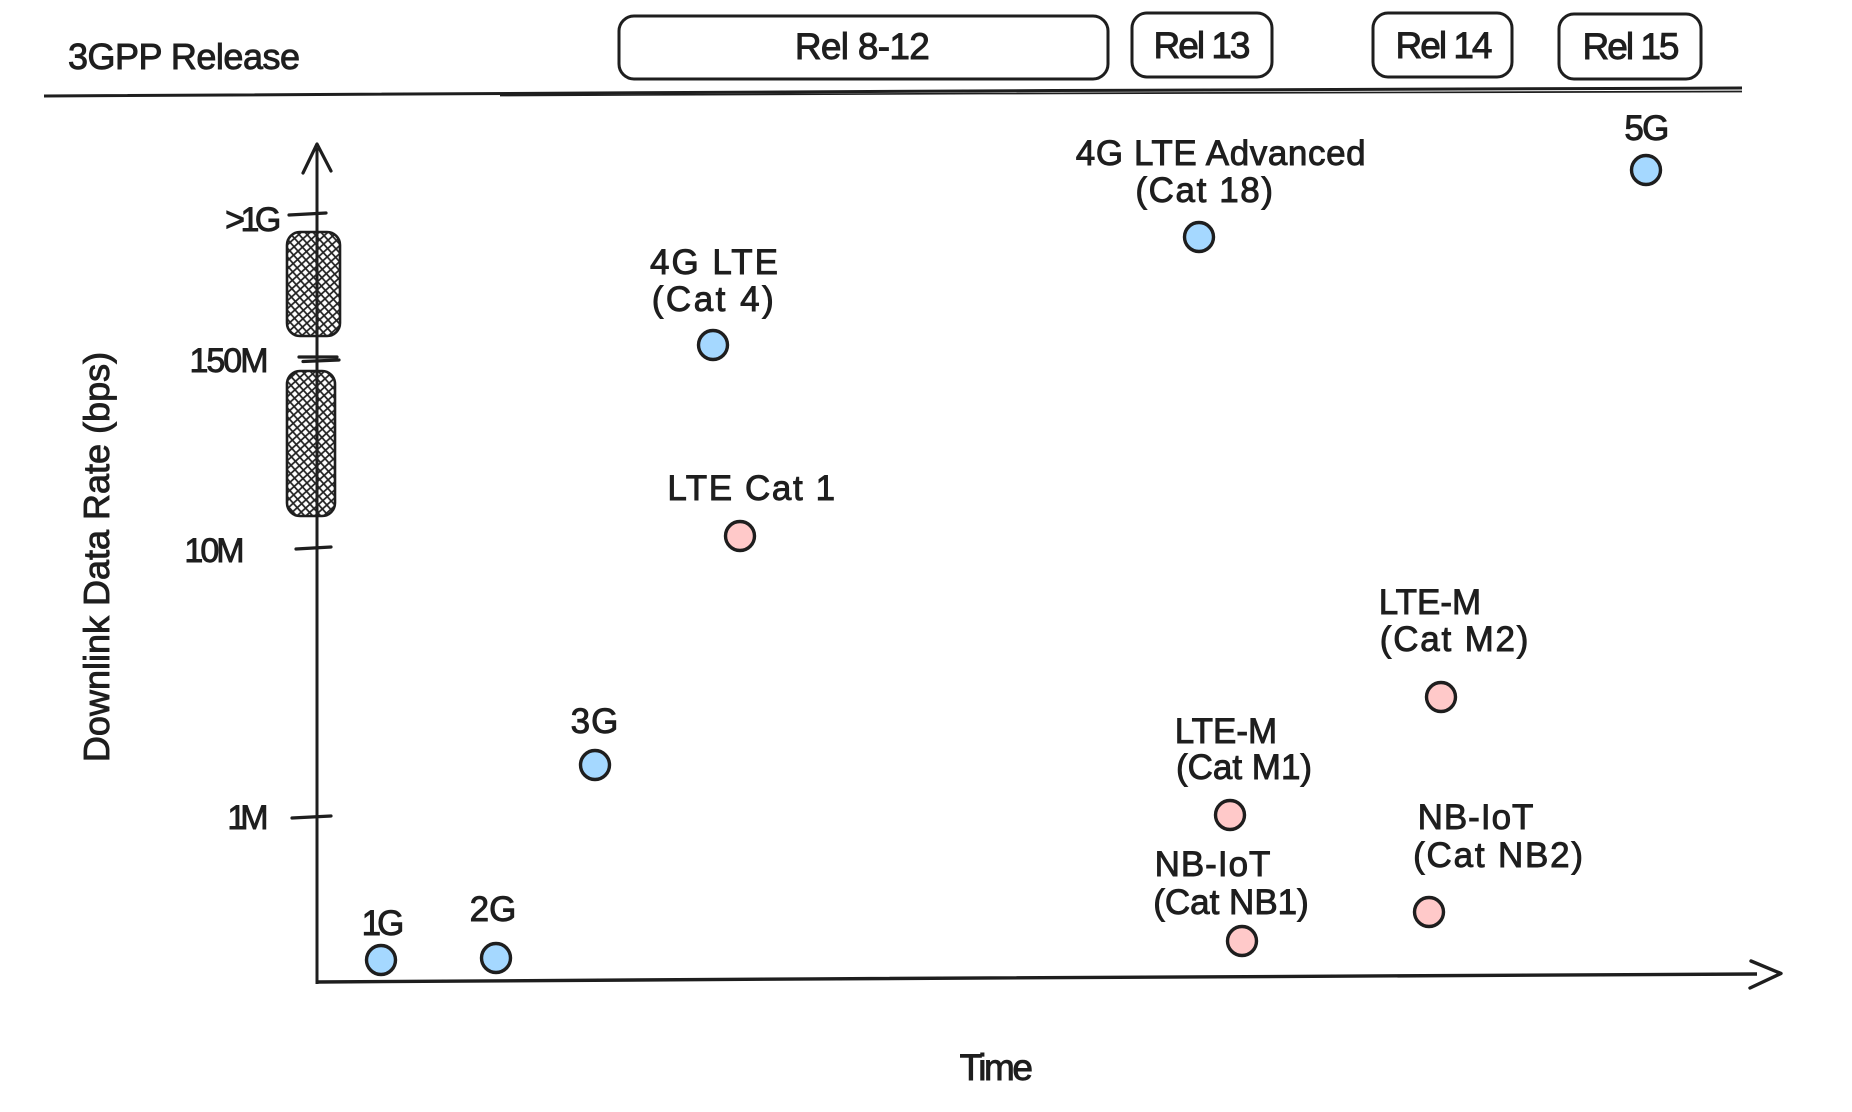 This screenshot has width=1852, height=1112. What do you see at coordinates (183, 56) in the screenshot?
I see `svg-text: 3GPP Release` at bounding box center [183, 56].